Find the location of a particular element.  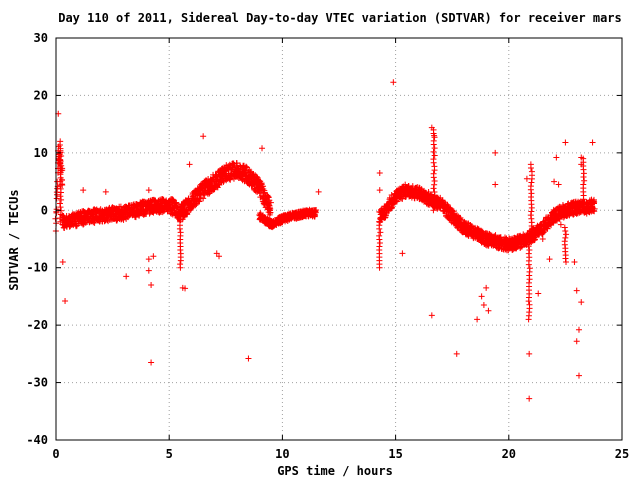

y-tick-label: -20 is located at coordinates (37, 325).